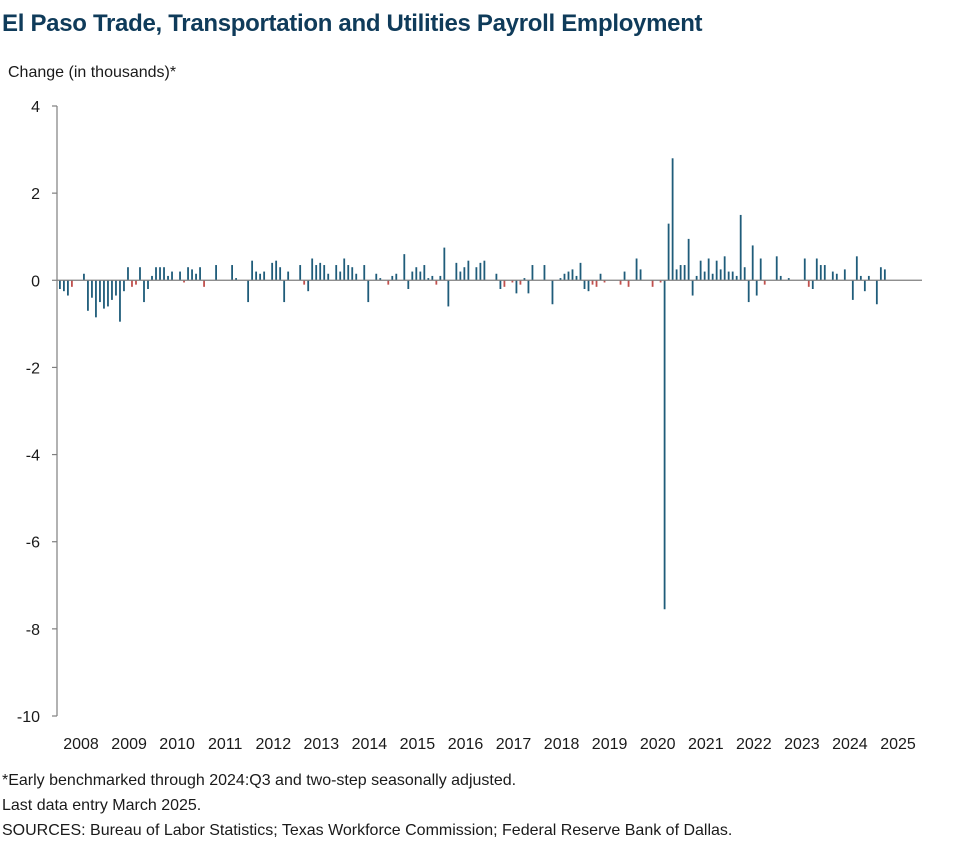 The image size is (977, 864). I want to click on x-tick-label: 2019, so click(610, 744).